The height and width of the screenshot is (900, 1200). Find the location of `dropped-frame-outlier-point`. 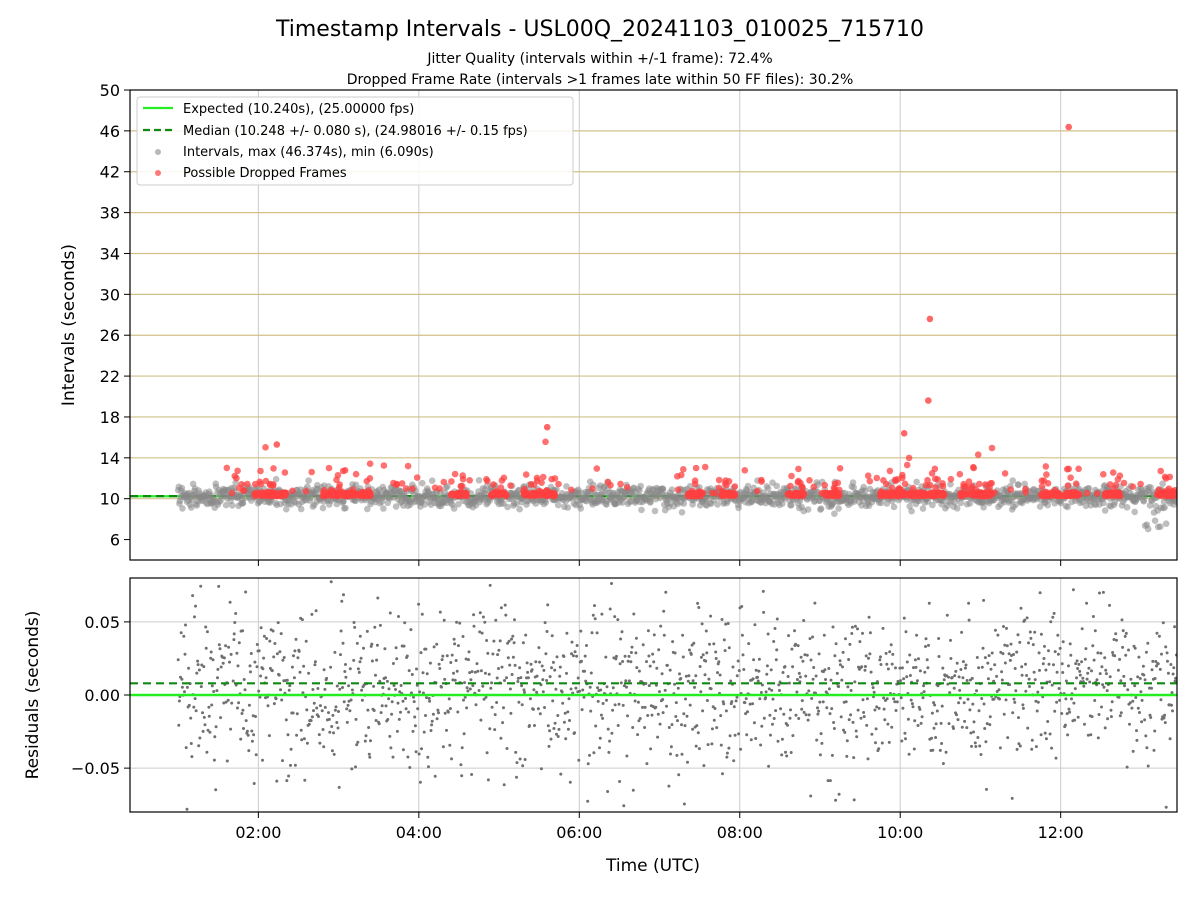

dropped-frame-outlier-point is located at coordinates (904, 433).